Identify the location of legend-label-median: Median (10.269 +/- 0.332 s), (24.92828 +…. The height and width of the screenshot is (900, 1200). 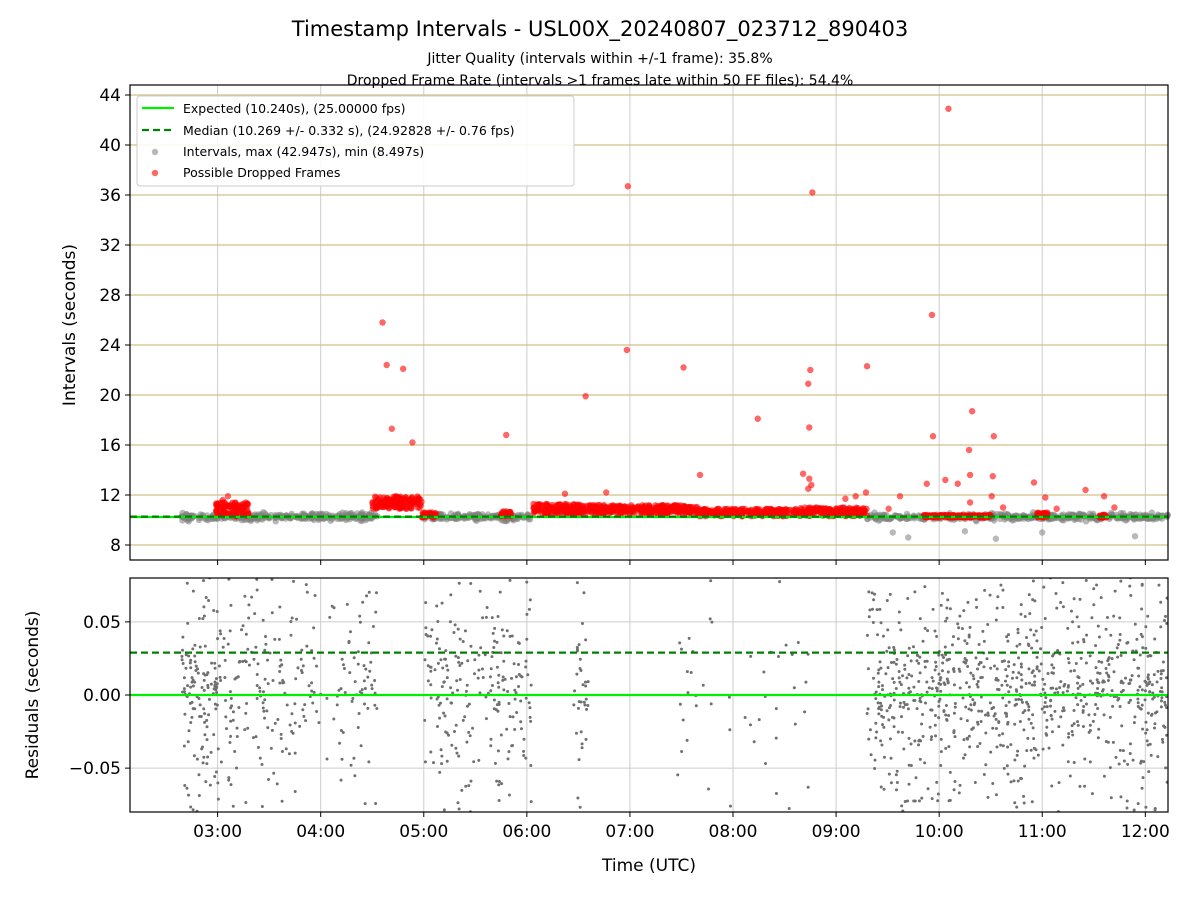
(348, 130).